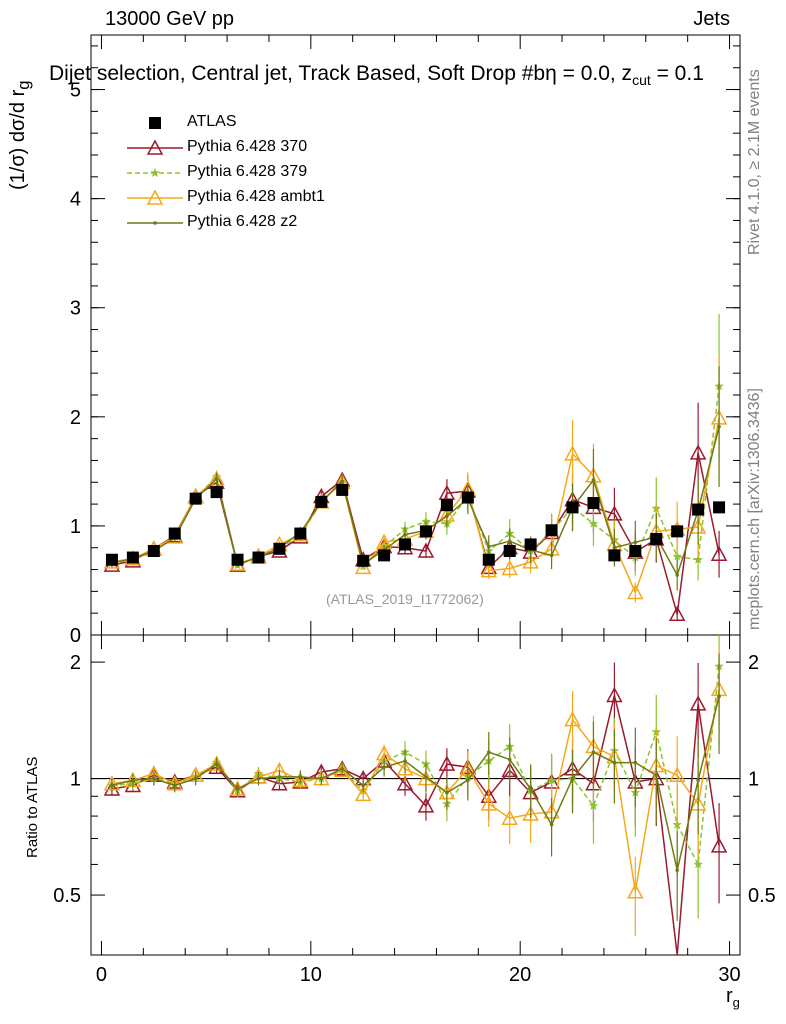 This screenshot has width=786, height=1024. I want to click on x-tick-label: 0, so click(101, 975).